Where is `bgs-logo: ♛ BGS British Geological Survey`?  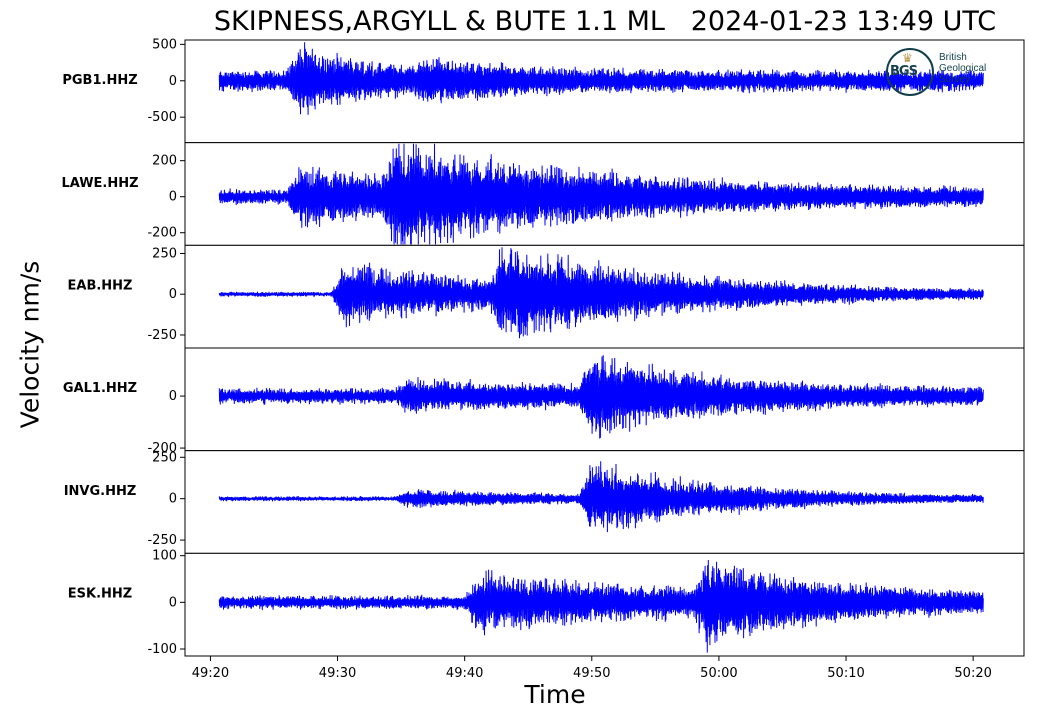
bgs-logo: ♛ BGS British Geological Survey is located at coordinates (944, 72).